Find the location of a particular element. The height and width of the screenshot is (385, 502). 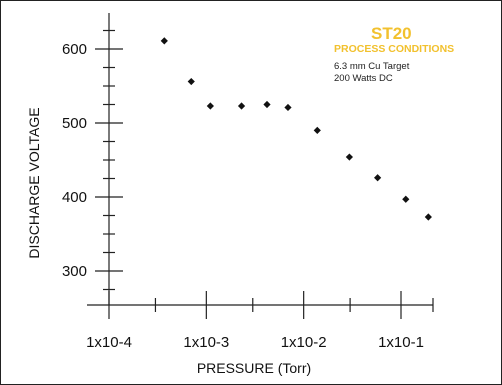

y-tick-label: 300 is located at coordinates (74, 271).